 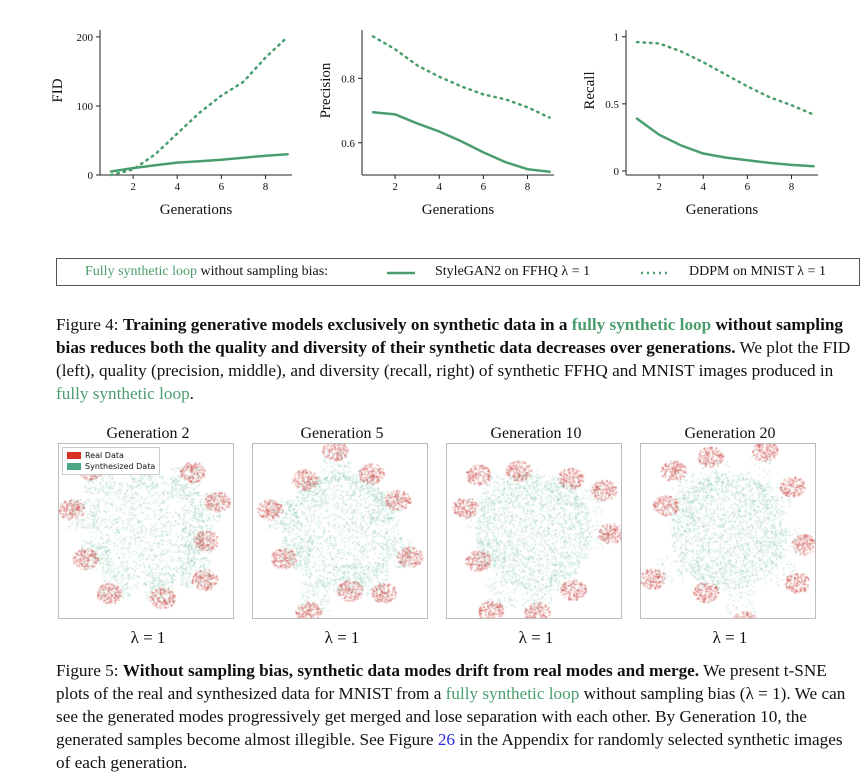 I want to click on tsne-legend-synth: Synthesized Data, so click(x=120, y=466).